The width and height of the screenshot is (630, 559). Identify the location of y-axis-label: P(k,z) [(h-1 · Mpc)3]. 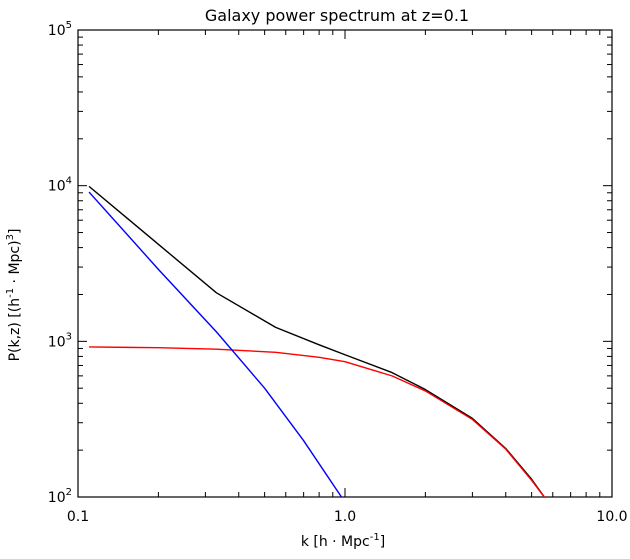
(14, 295).